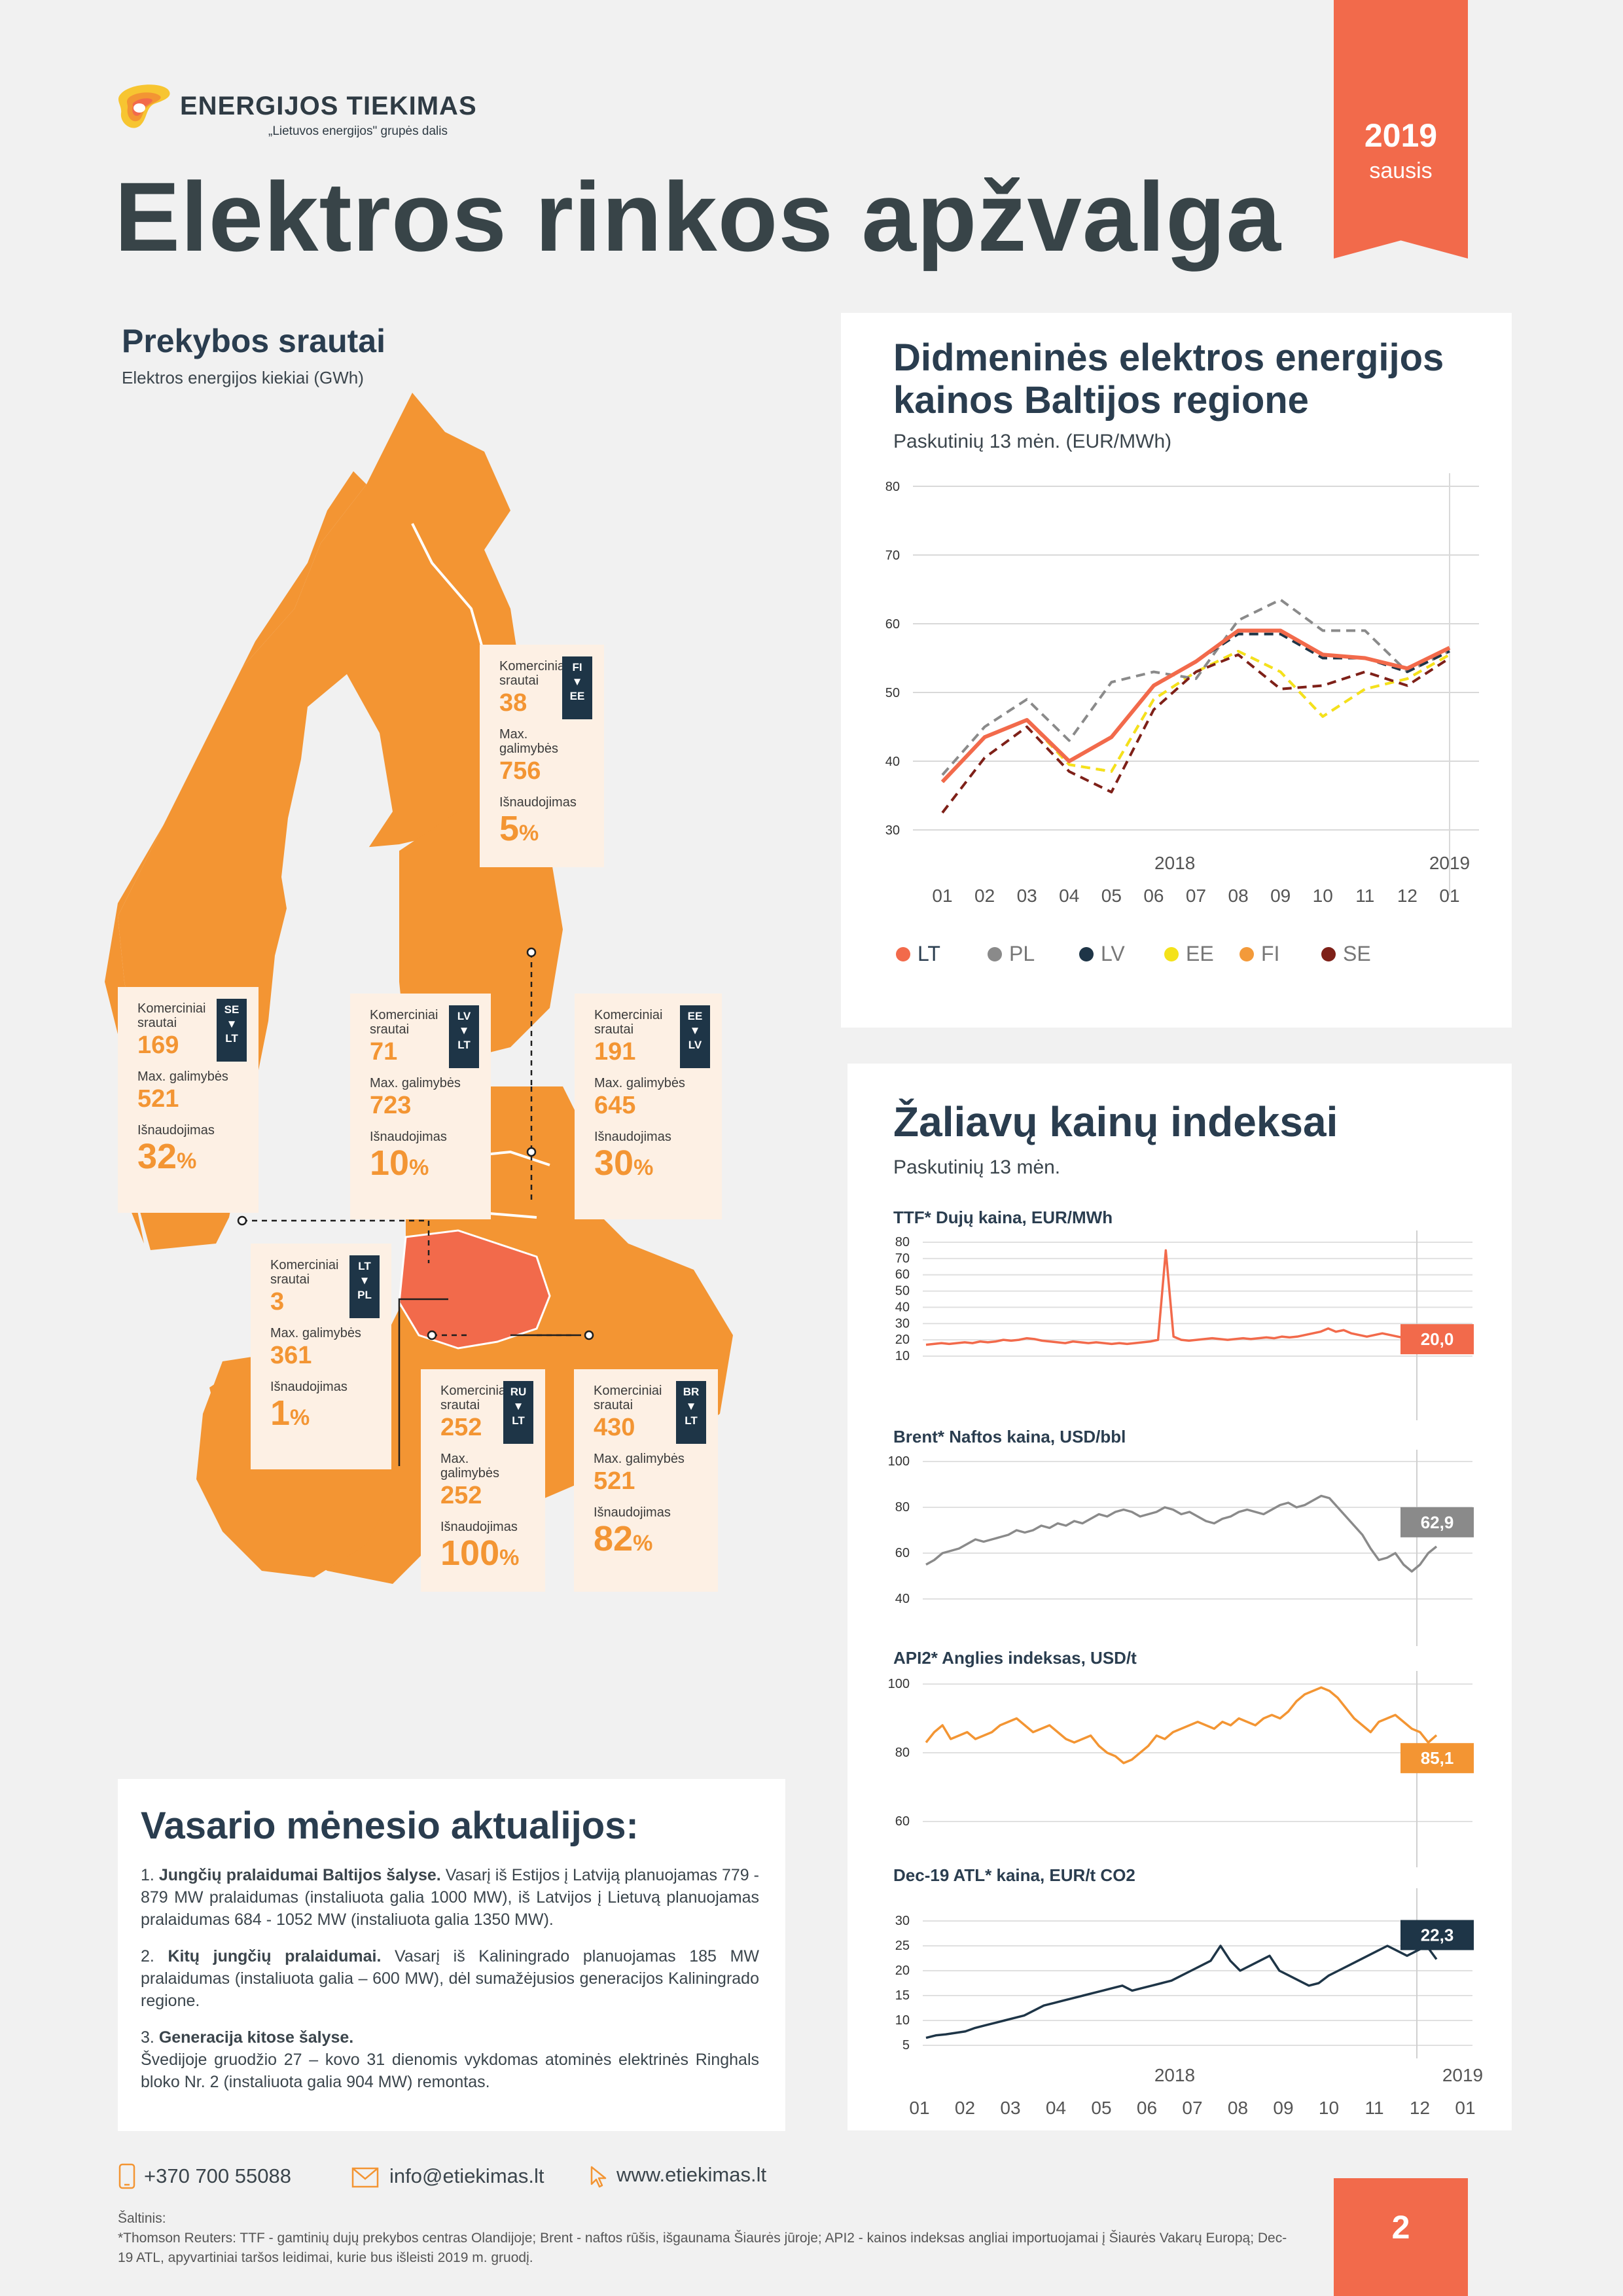  Describe the element at coordinates (518, 1412) in the screenshot. I see `badge-ru-lt: RU ▼ LT` at that location.